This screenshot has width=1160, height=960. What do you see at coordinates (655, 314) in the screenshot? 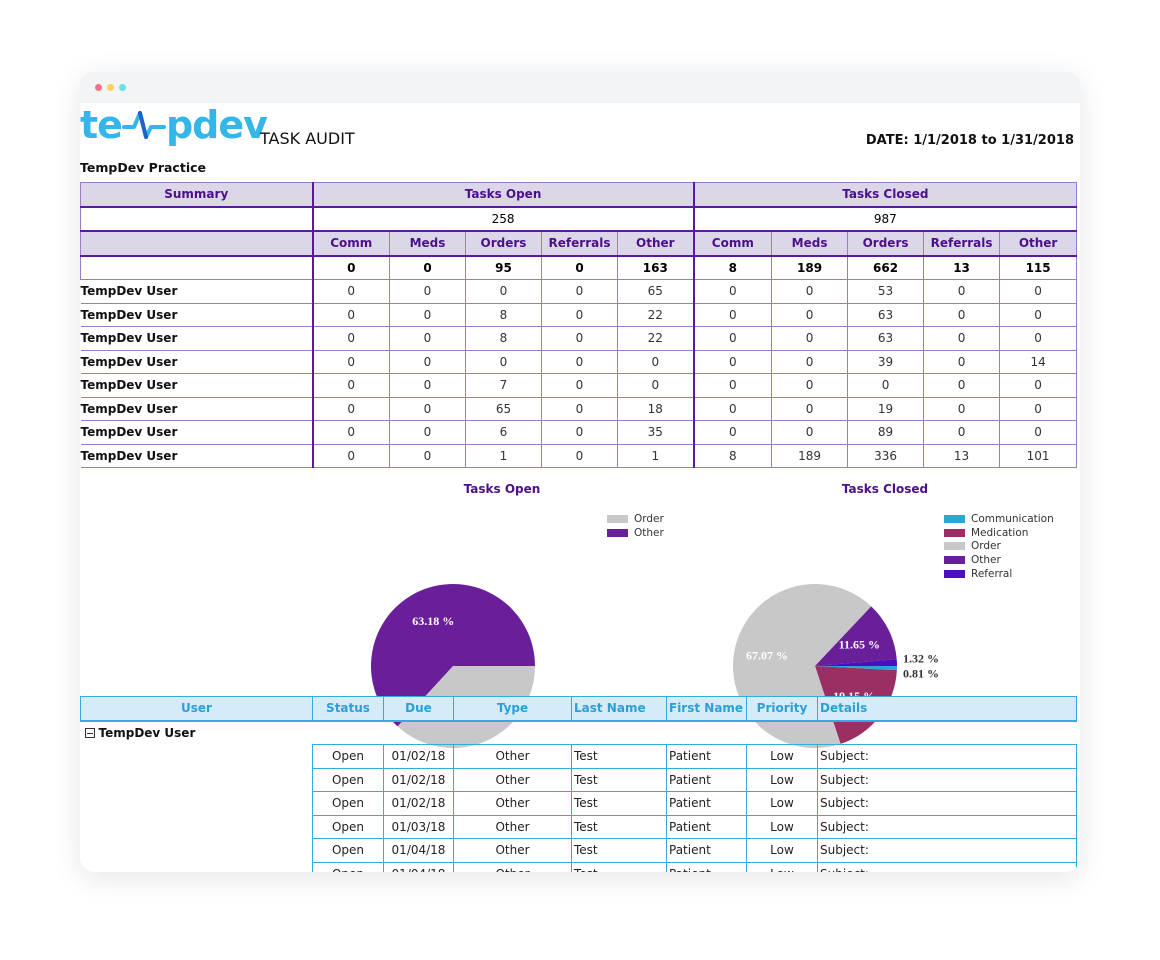
I see `open-count: 22` at bounding box center [655, 314].